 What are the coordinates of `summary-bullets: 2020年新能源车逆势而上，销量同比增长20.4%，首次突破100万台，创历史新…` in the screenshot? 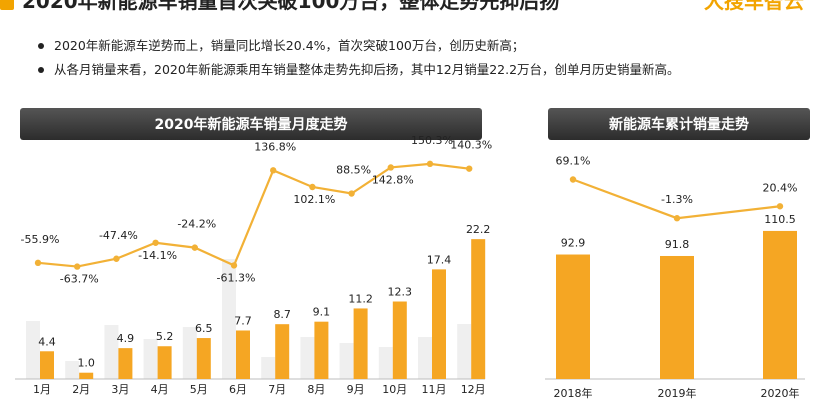 It's located at (358, 62).